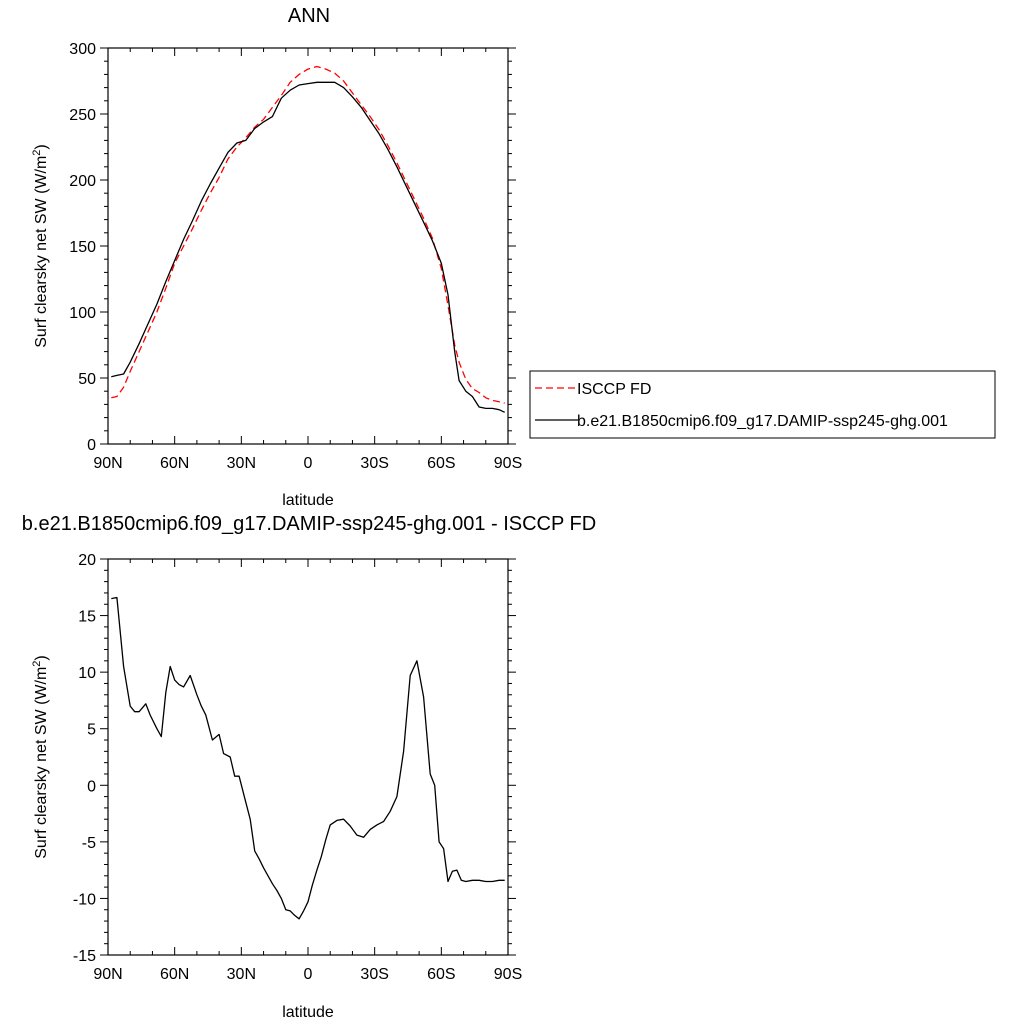  I want to click on top-plot-title: ANN, so click(309, 16).